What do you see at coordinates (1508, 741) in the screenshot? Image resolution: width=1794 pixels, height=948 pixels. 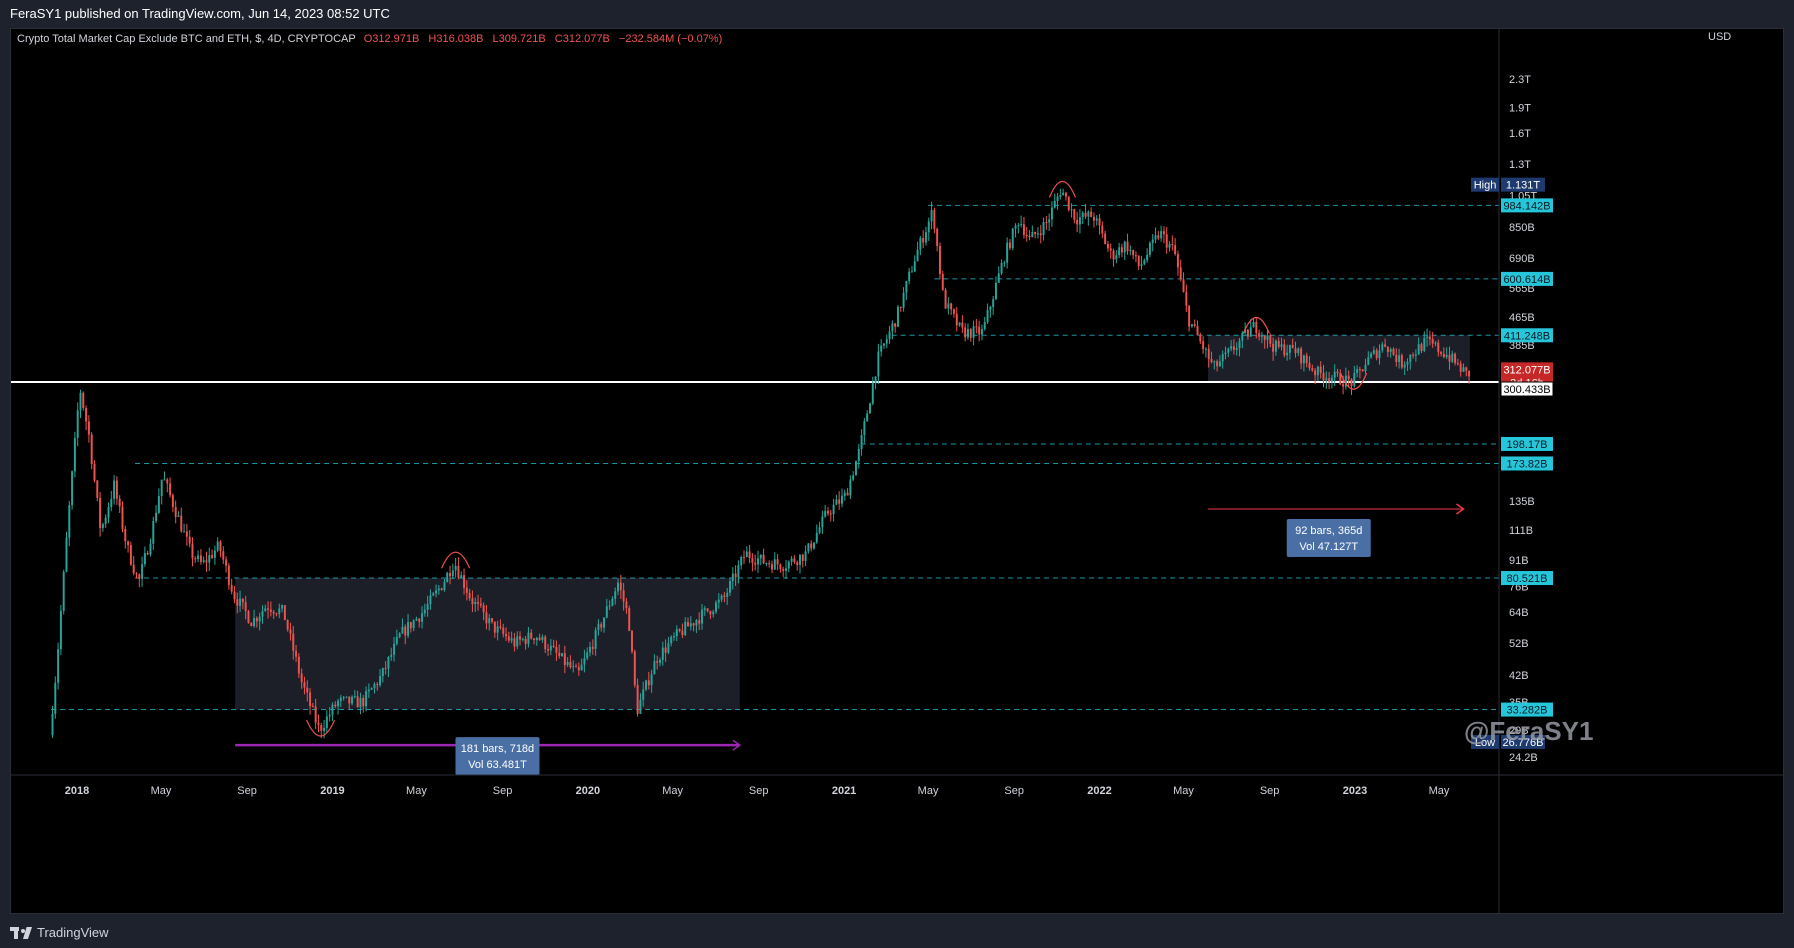 I see `low-marker: Low 26.776B` at bounding box center [1508, 741].